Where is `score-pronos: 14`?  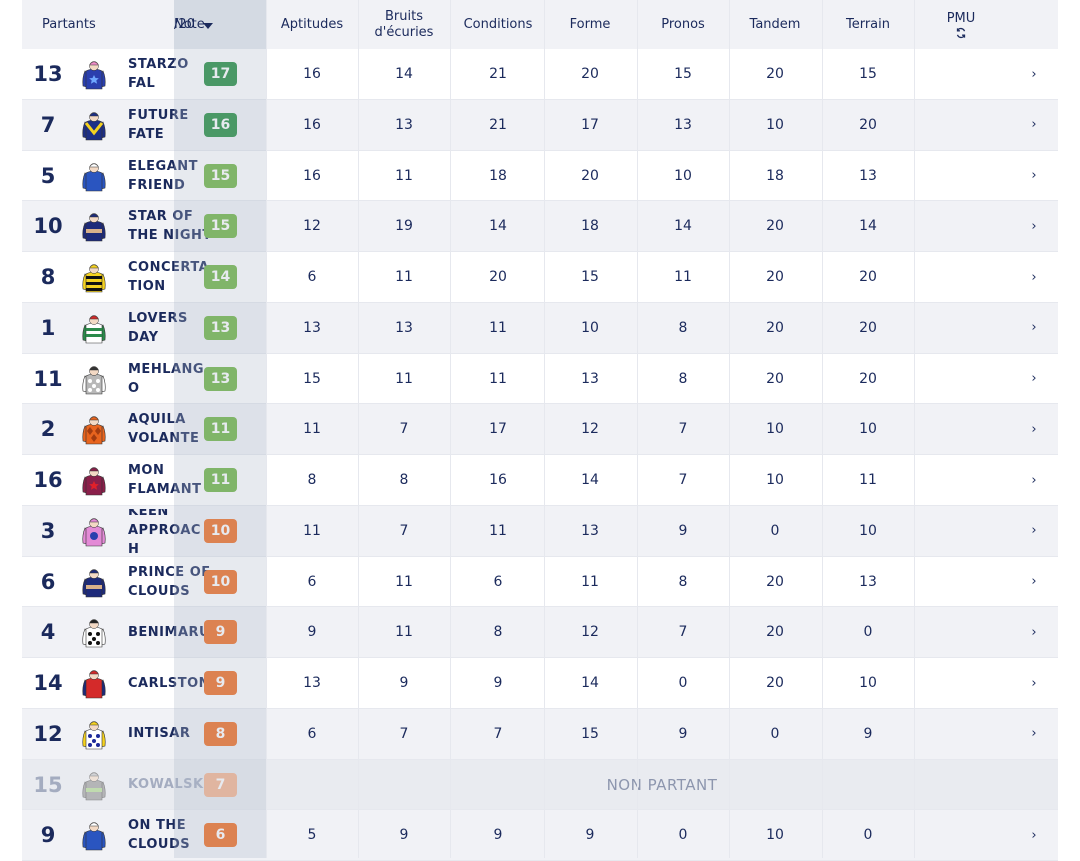
score-pronos: 14 is located at coordinates (683, 226).